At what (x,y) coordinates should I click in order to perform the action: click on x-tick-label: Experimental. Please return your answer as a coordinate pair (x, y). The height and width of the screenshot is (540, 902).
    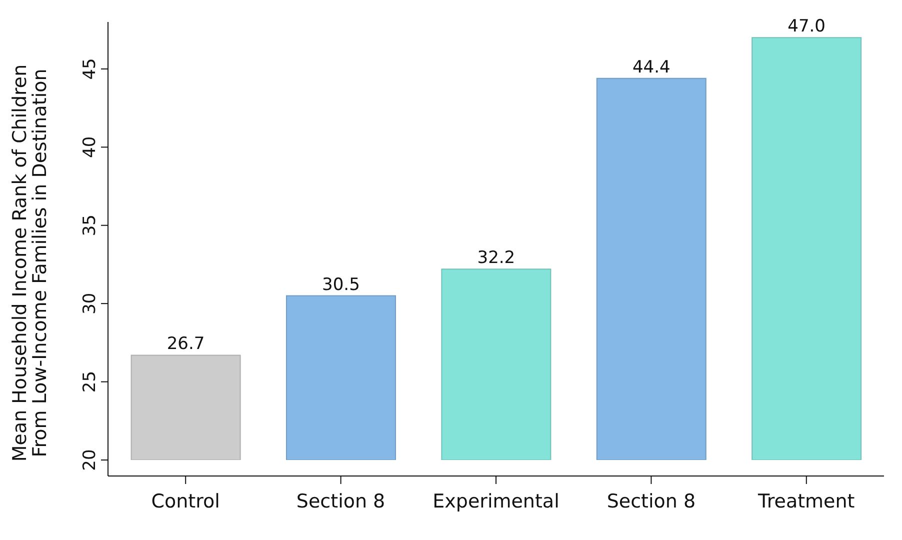
    Looking at the image, I should click on (496, 501).